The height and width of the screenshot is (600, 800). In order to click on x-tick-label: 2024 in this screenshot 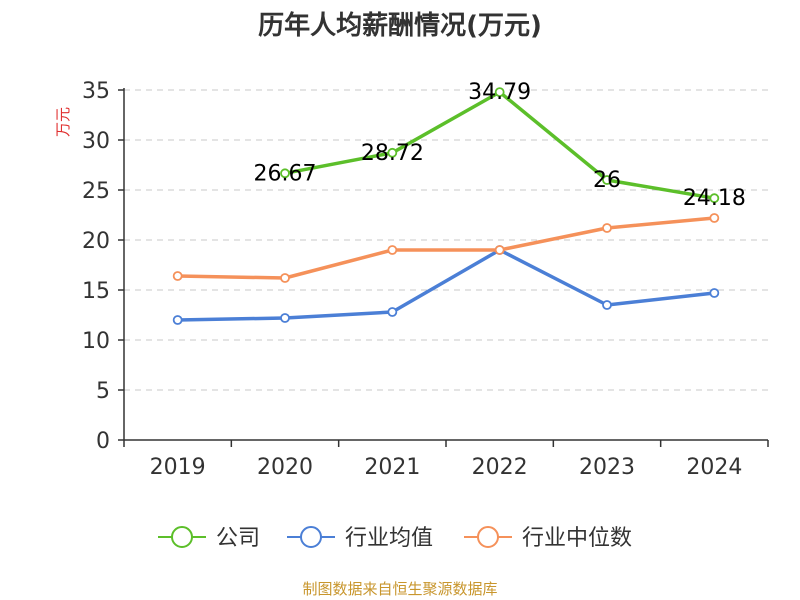, I will do `click(714, 467)`.